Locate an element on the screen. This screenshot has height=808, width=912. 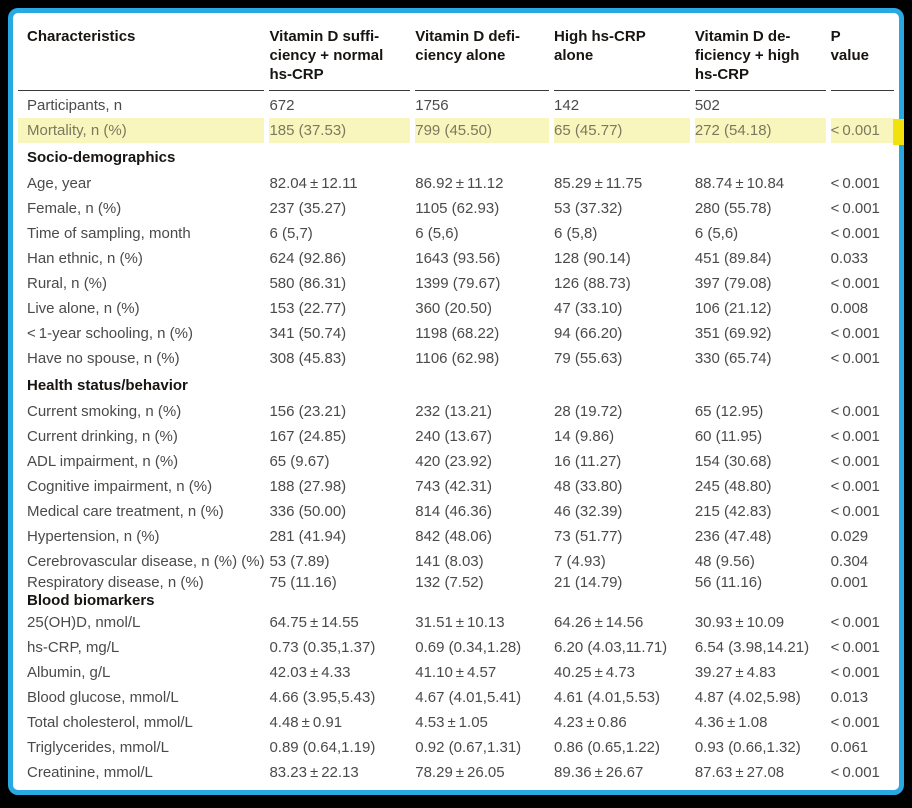
value-cell: 842 (48.06) is located at coordinates (453, 536).